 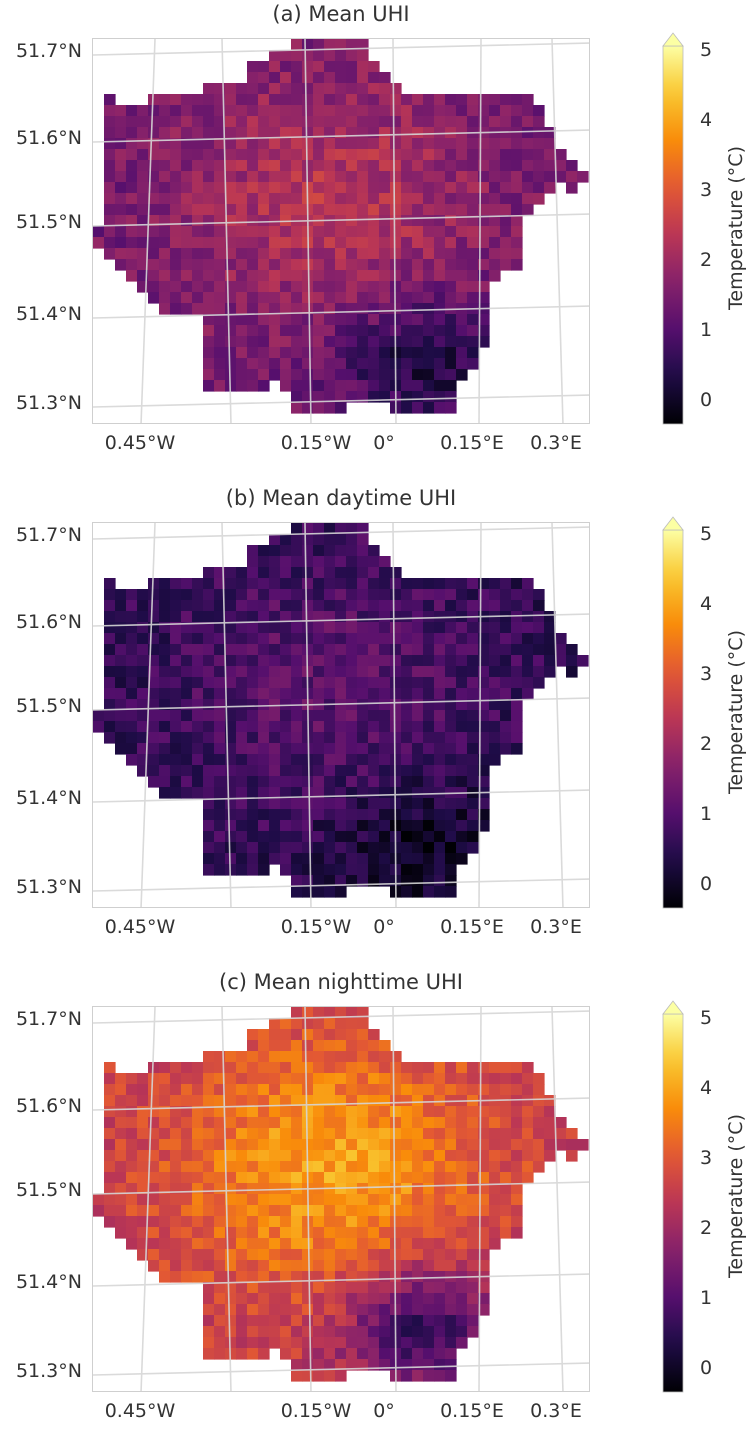 What do you see at coordinates (472, 927) in the screenshot?
I see `longitude-tick-label: 0.15°E` at bounding box center [472, 927].